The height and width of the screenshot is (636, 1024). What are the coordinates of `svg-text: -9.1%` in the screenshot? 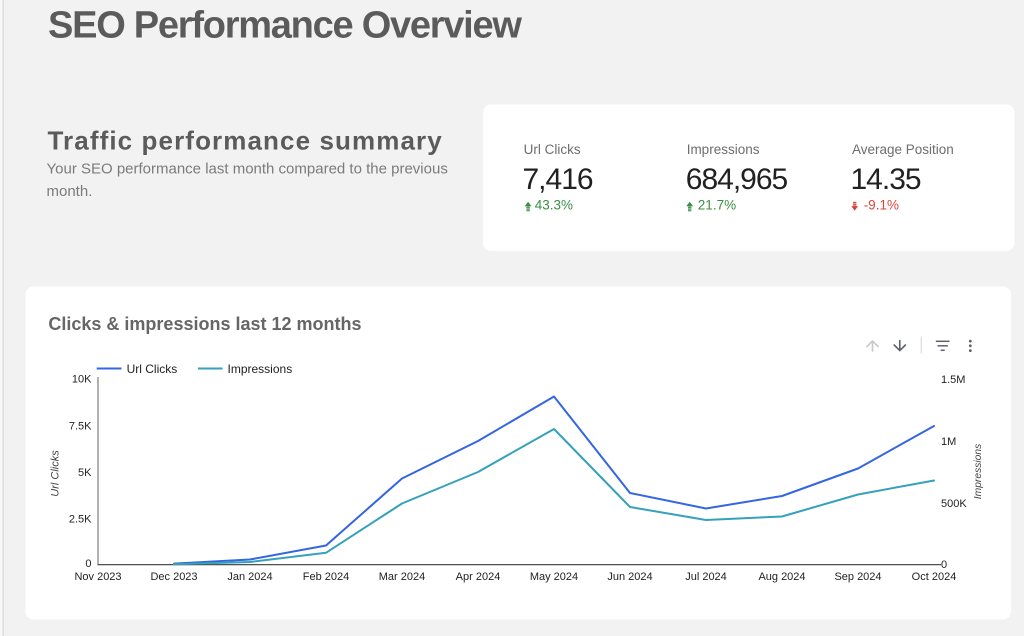 It's located at (881, 205).